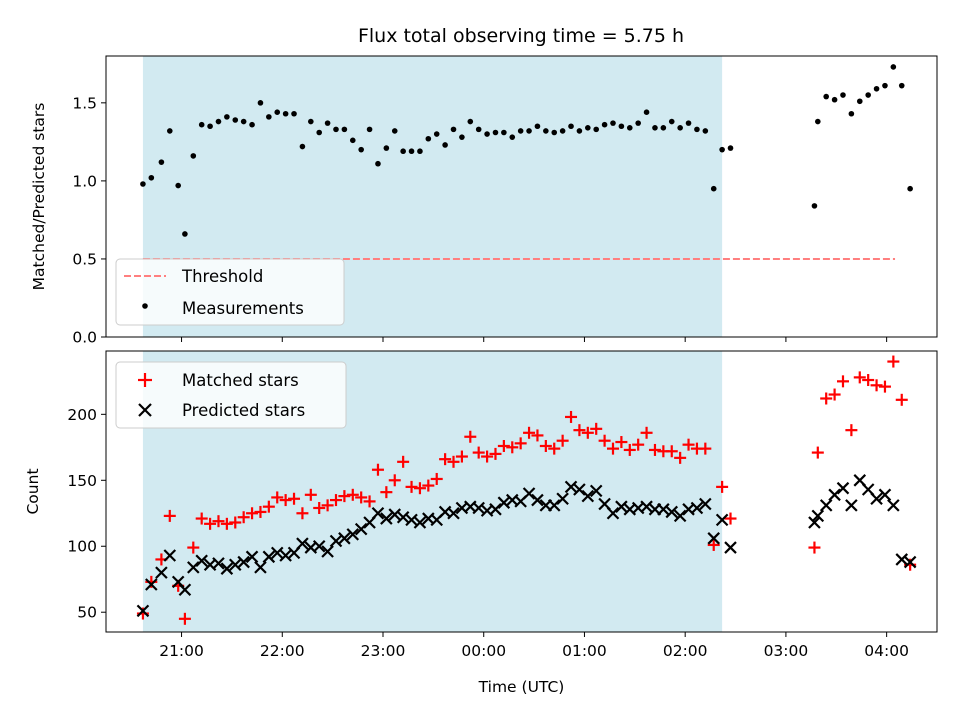 Image resolution: width=960 pixels, height=724 pixels. Describe the element at coordinates (84, 181) in the screenshot. I see `y-tick-label: 1.0` at that location.